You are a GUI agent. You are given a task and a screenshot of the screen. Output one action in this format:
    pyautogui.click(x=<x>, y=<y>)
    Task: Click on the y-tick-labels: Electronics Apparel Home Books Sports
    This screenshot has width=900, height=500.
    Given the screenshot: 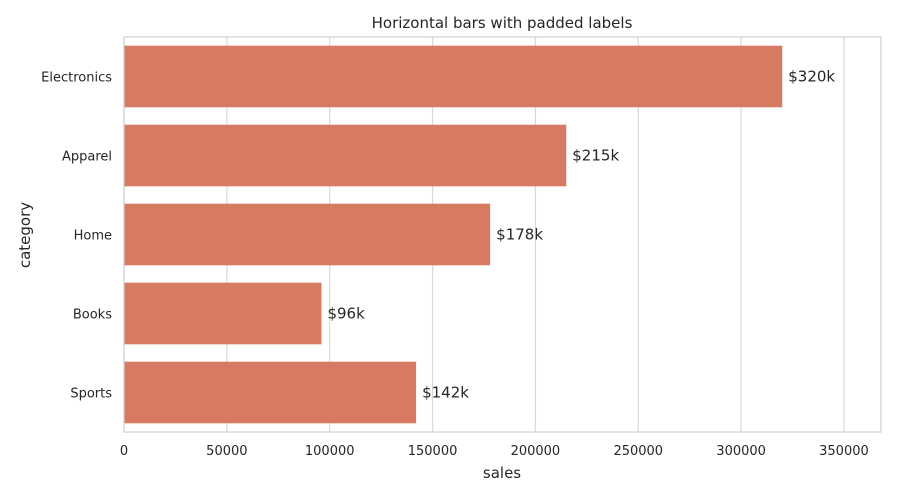 What is the action you would take?
    pyautogui.click(x=76, y=236)
    